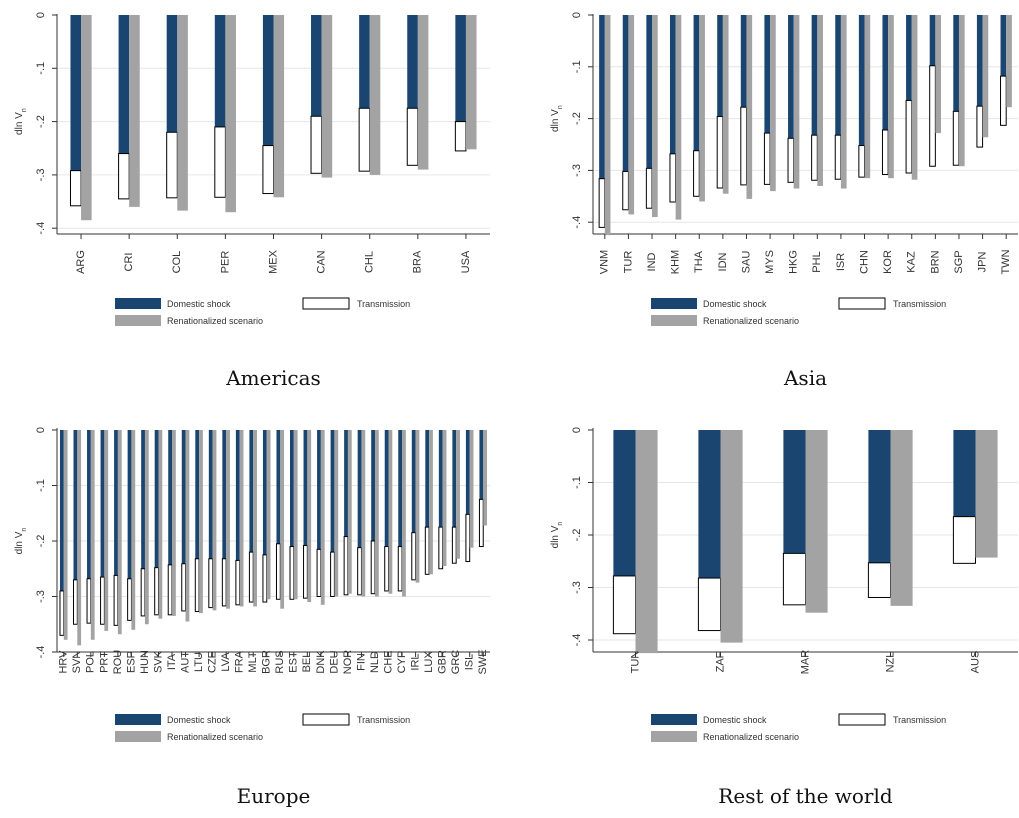  Describe the element at coordinates (118, 662) in the screenshot. I see `category-label: ROU` at that location.